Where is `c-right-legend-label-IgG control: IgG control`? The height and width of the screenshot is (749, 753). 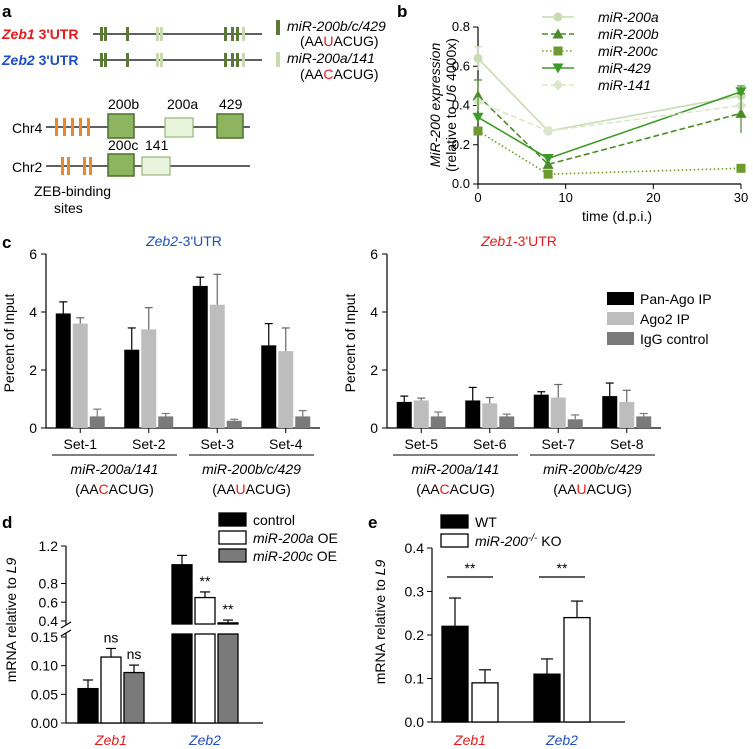
c-right-legend-label-IgG control: IgG control is located at coordinates (674, 339).